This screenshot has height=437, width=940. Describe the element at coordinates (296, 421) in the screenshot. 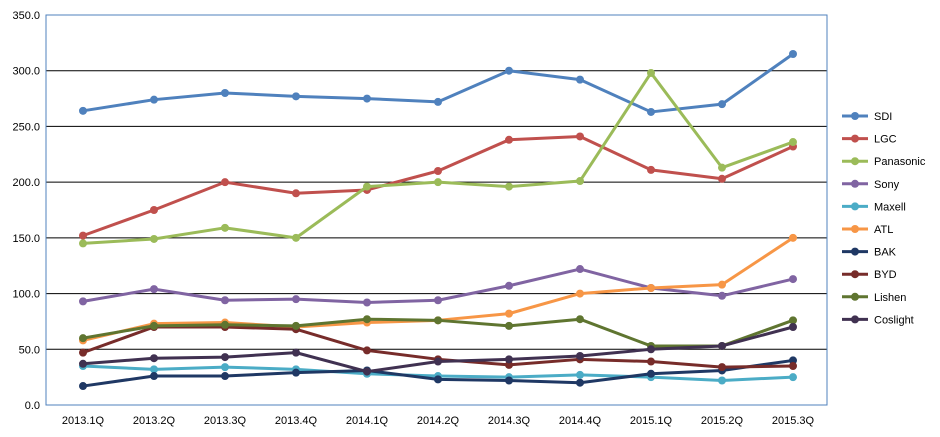

I see `x-tick-label: 2013.4Q` at that location.